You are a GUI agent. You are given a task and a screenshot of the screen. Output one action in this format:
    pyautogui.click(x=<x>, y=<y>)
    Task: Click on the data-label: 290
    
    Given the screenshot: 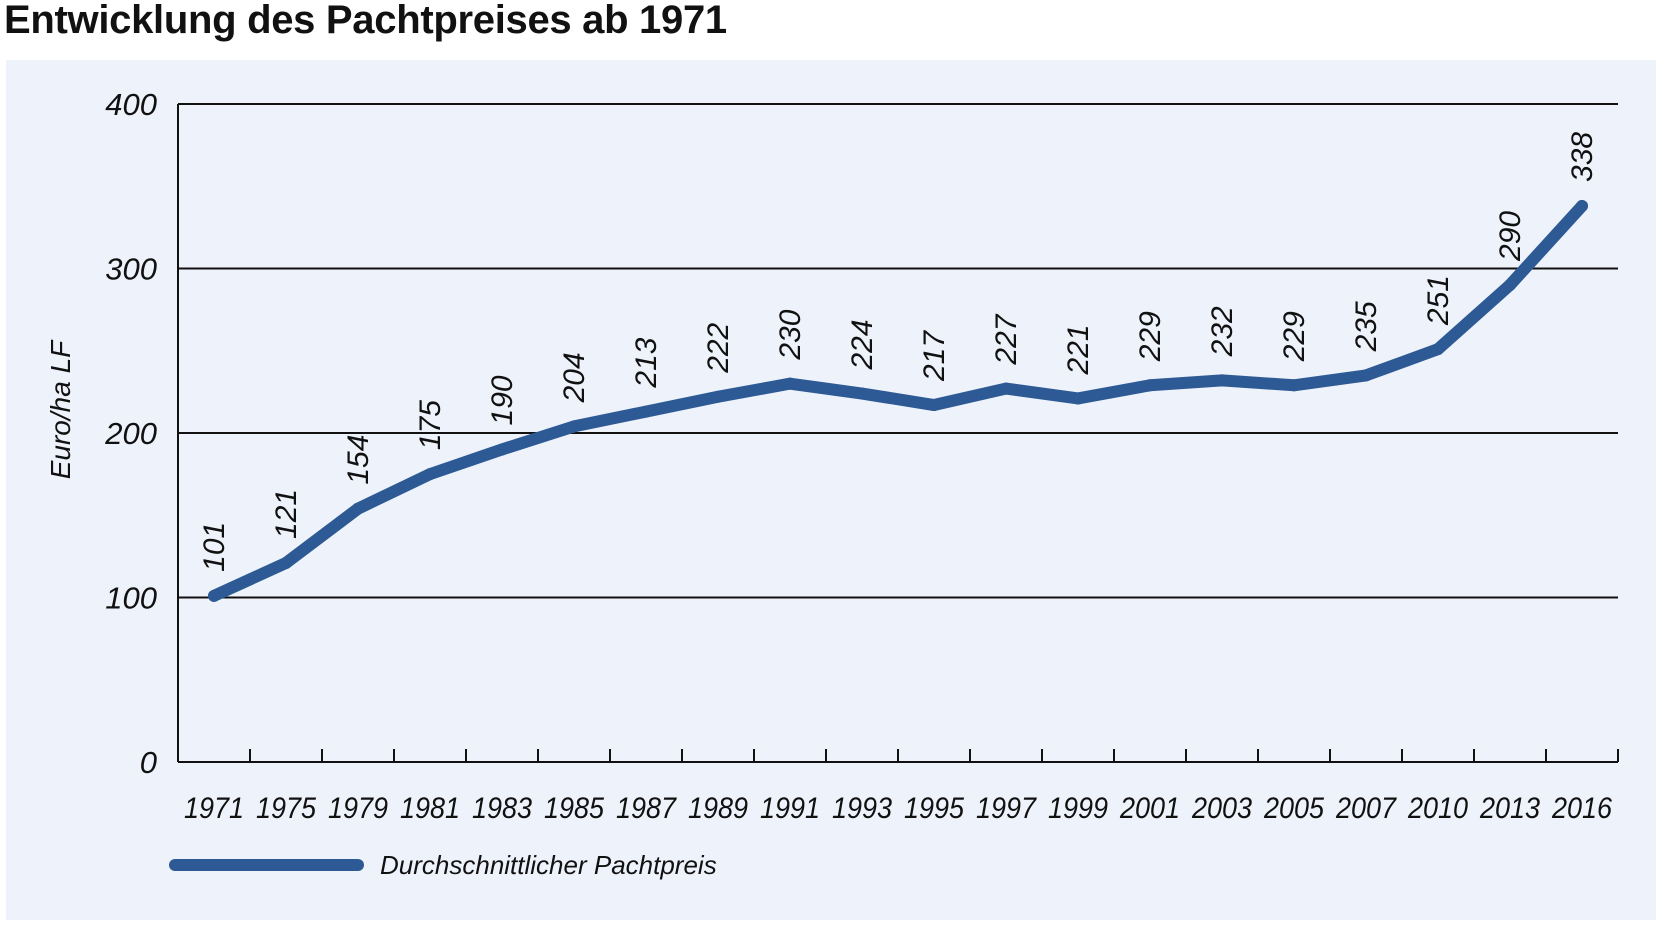 What is the action you would take?
    pyautogui.click(x=1510, y=236)
    